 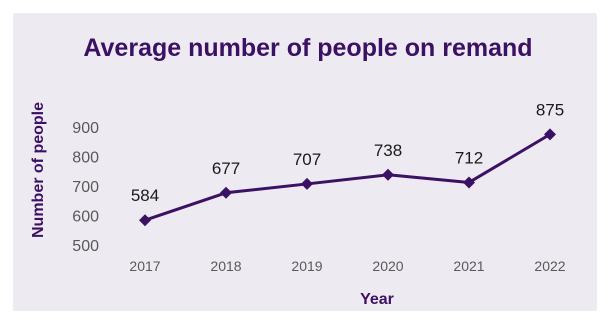 What do you see at coordinates (550, 109) in the screenshot?
I see `data-label: 875` at bounding box center [550, 109].